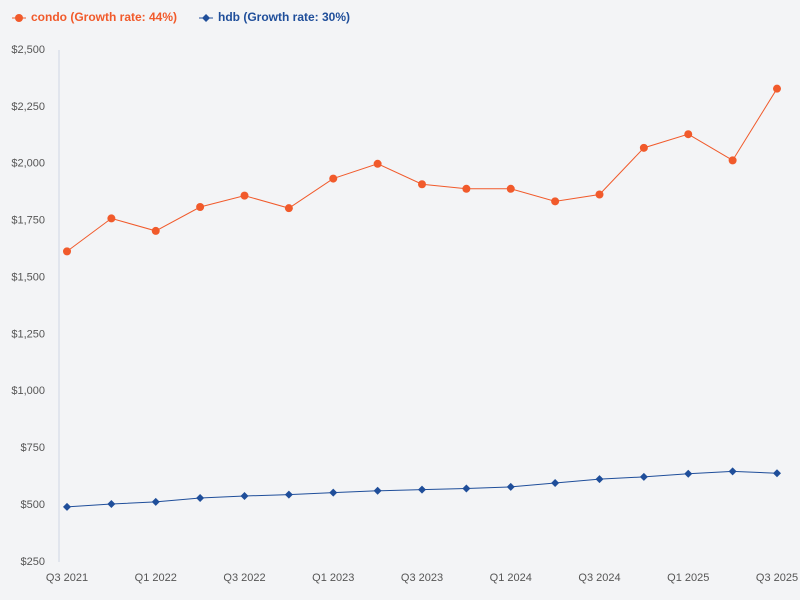 This screenshot has width=800, height=600. I want to click on y-tick-label: $250, so click(33, 562).